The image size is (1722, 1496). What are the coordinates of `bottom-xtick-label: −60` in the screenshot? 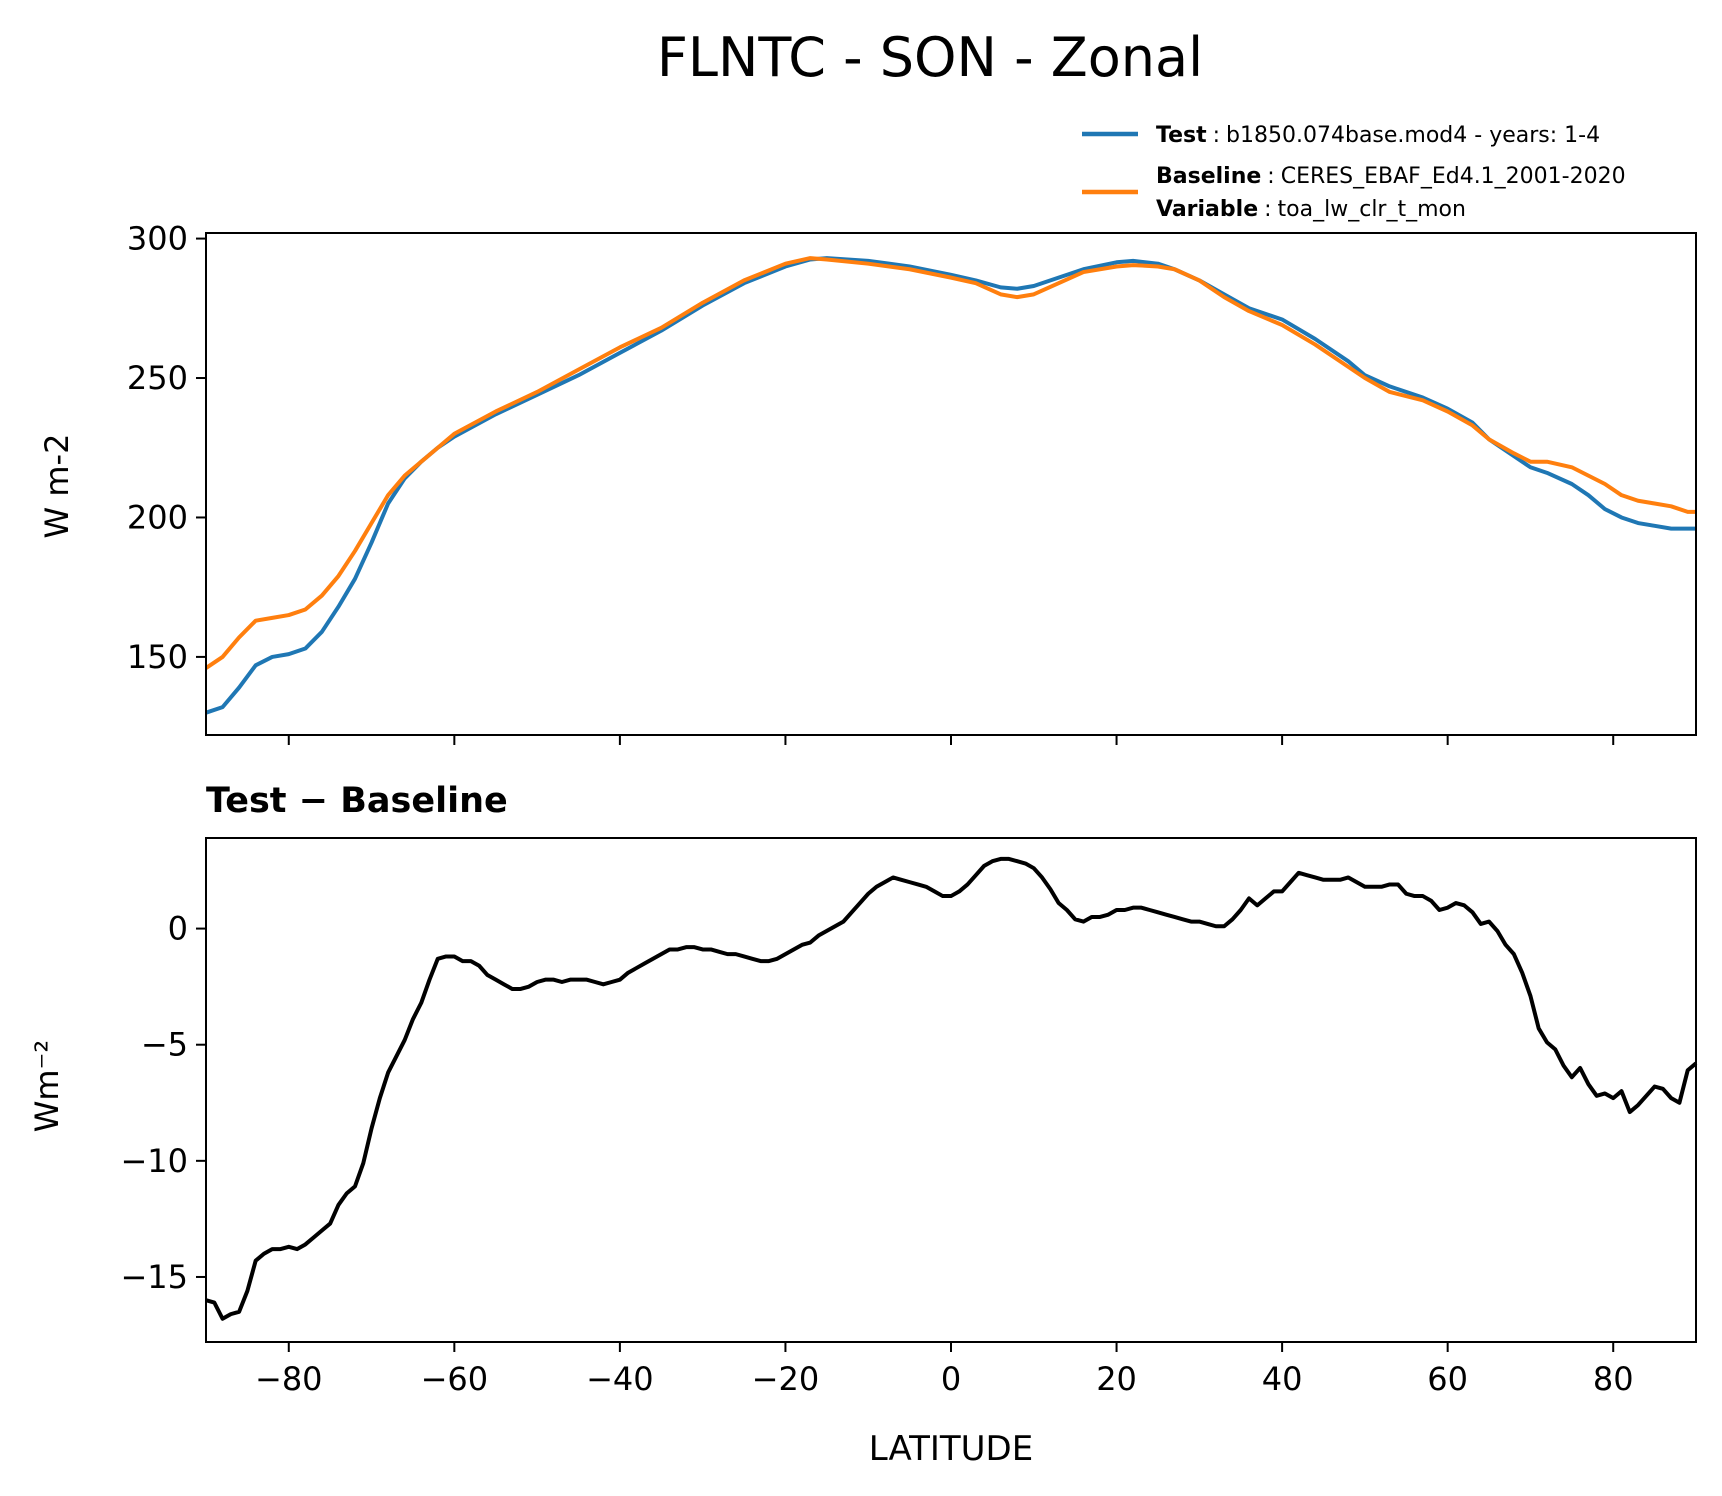 It's located at (455, 1379).